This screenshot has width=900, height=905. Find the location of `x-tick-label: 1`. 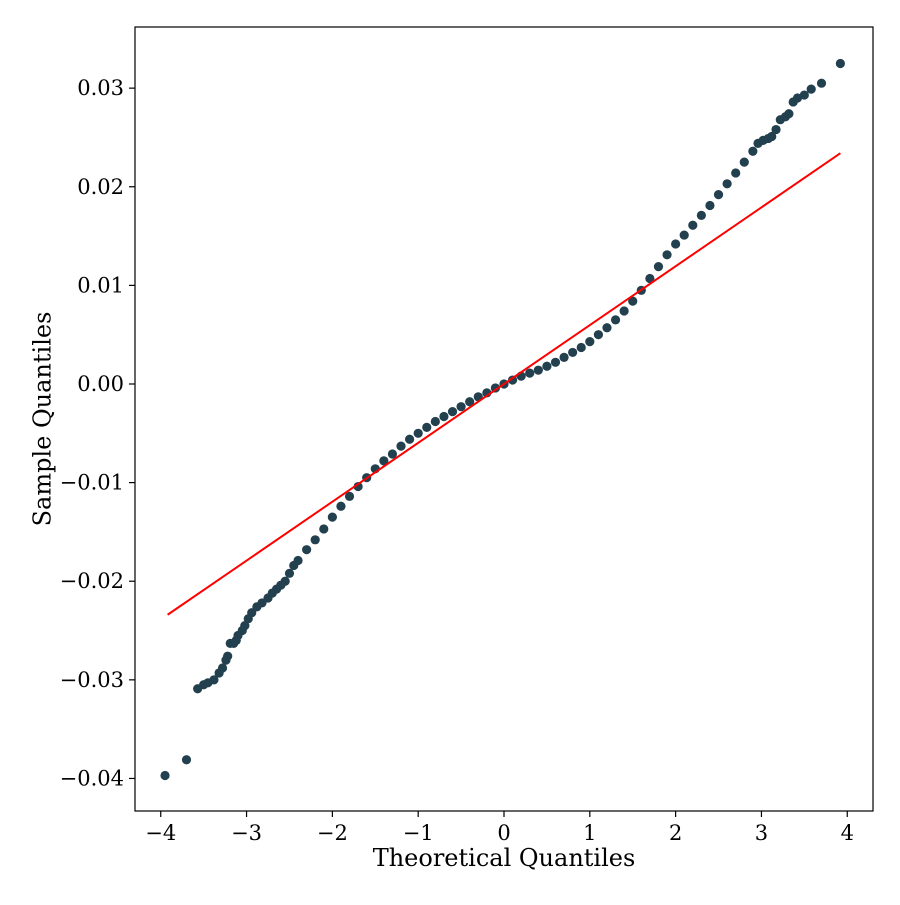

x-tick-label: 1 is located at coordinates (589, 833).